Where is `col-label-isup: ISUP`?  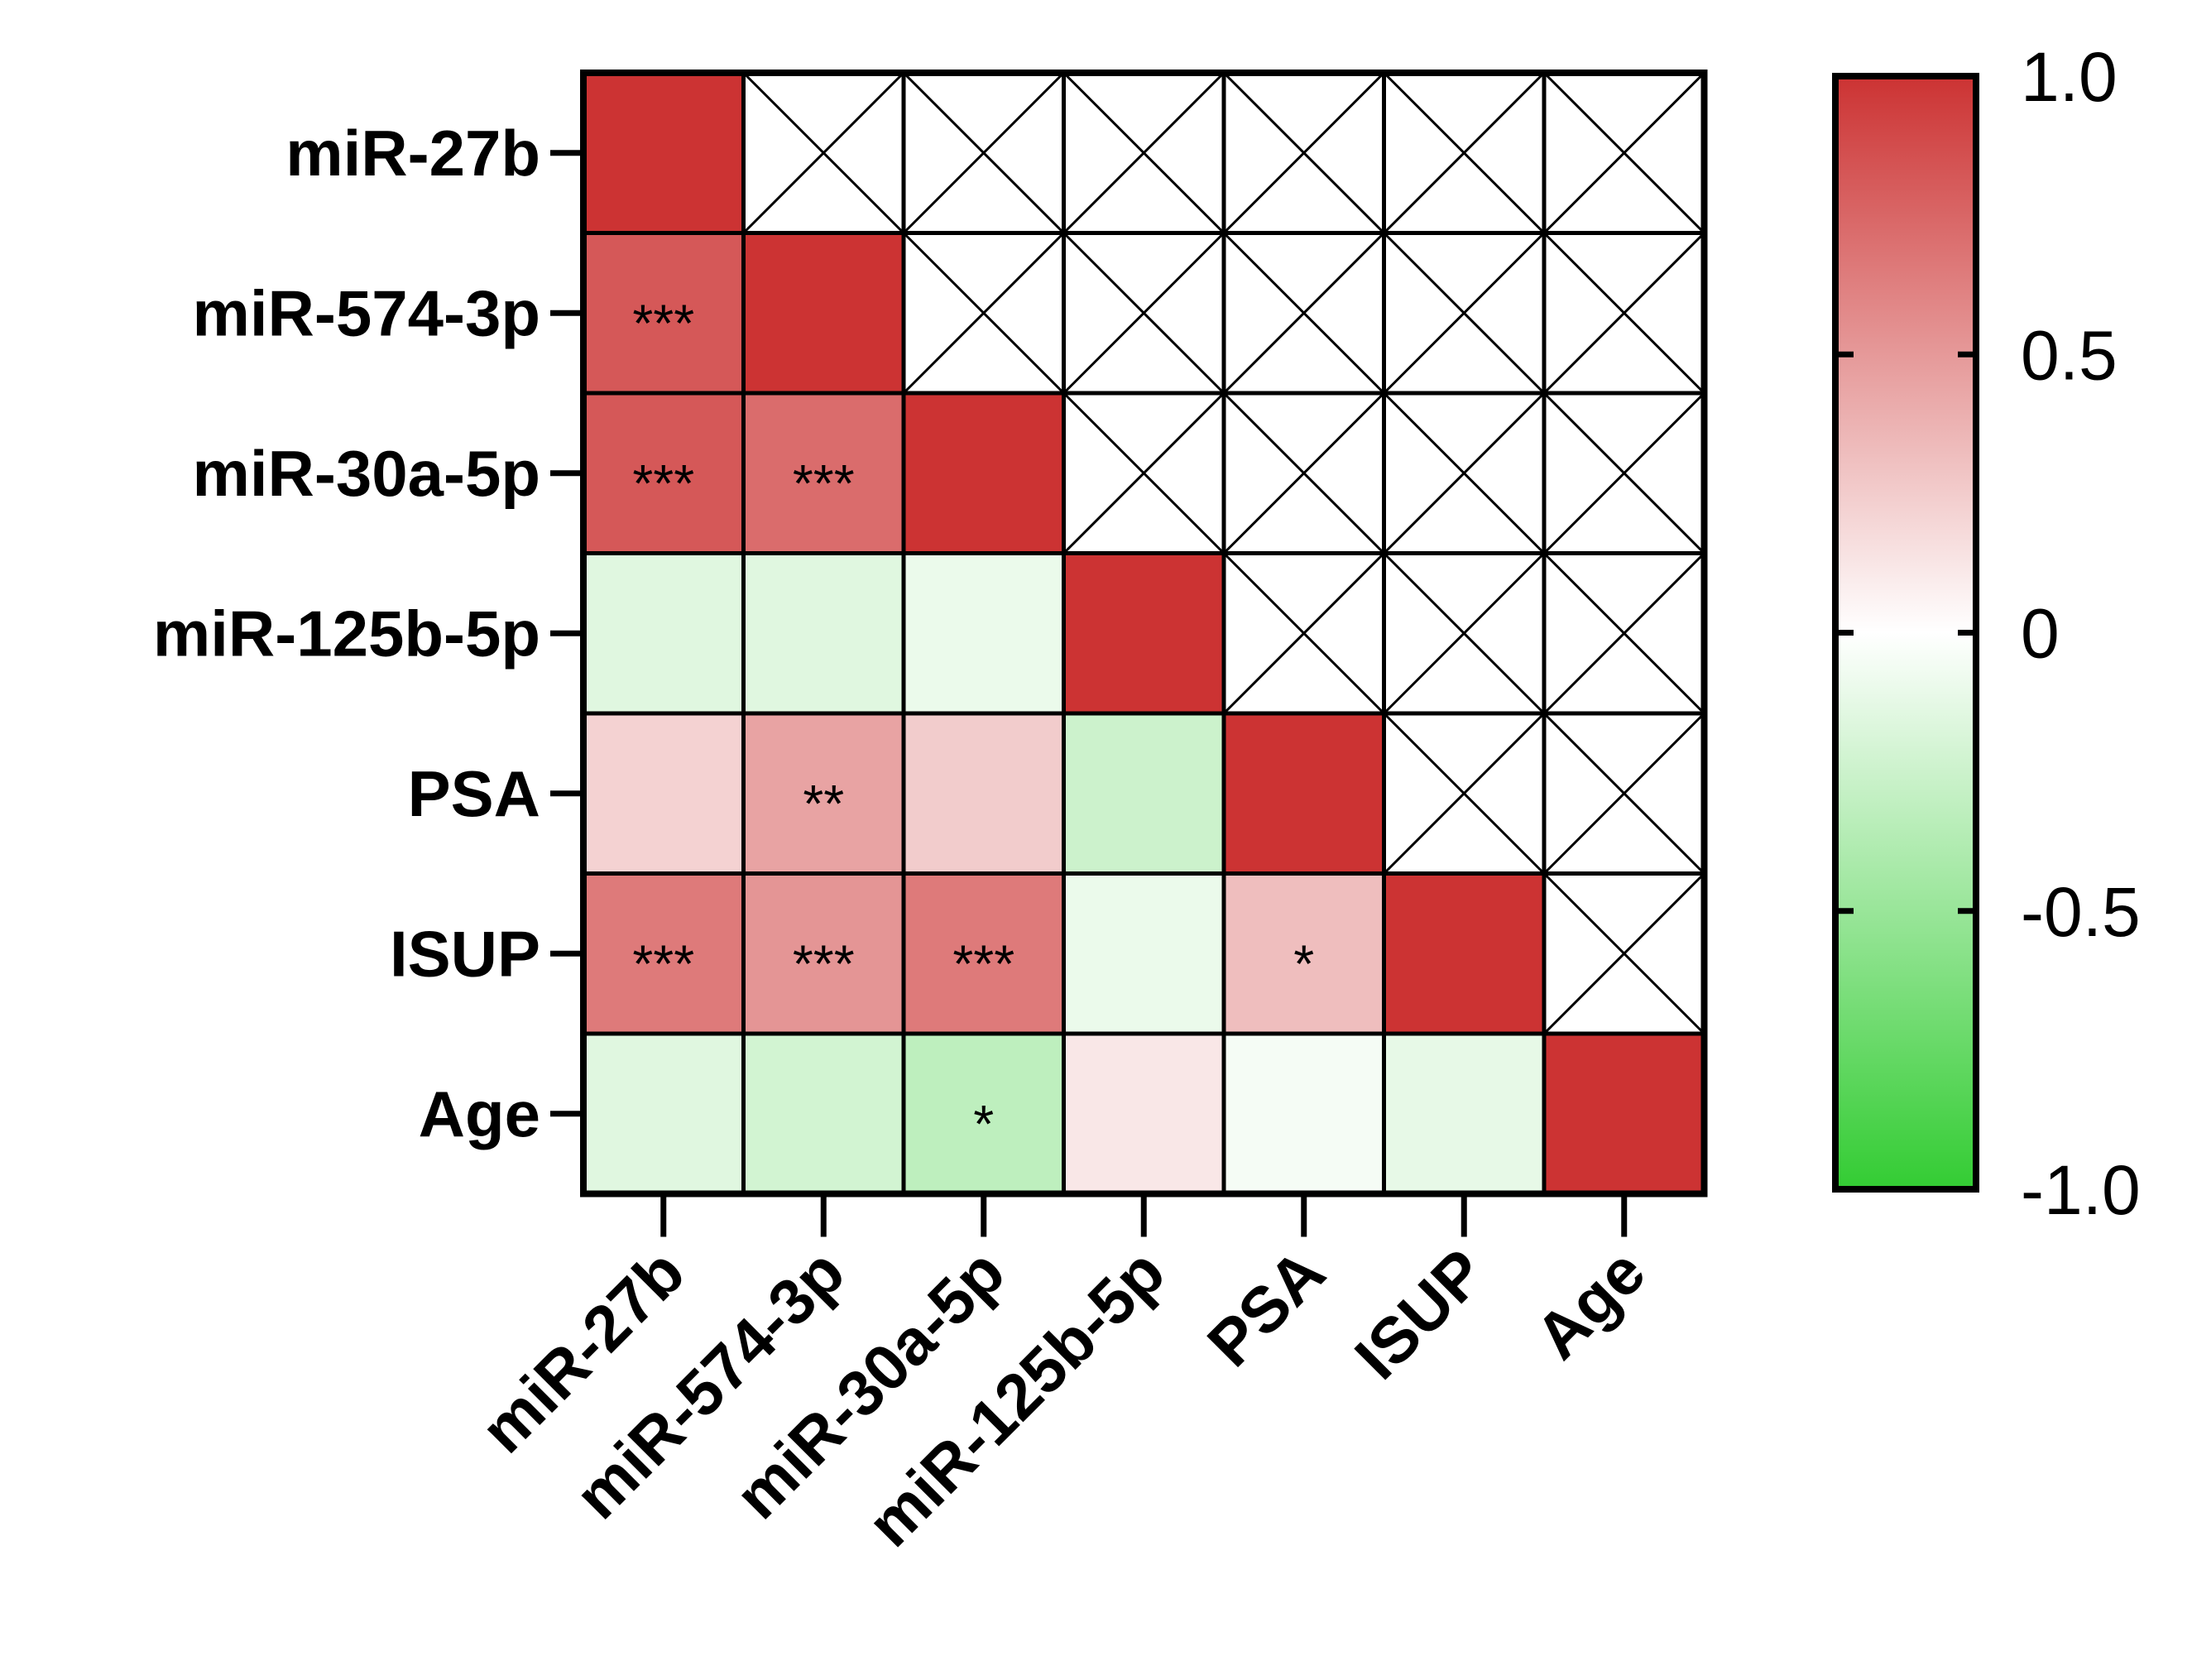 col-label-isup: ISUP is located at coordinates (1420, 1314).